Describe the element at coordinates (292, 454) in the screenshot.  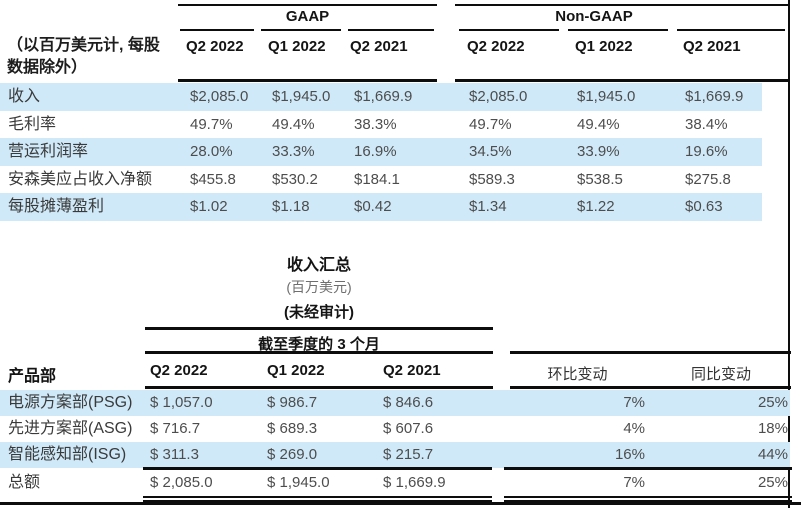
I see `cell: $ 269.0` at that location.